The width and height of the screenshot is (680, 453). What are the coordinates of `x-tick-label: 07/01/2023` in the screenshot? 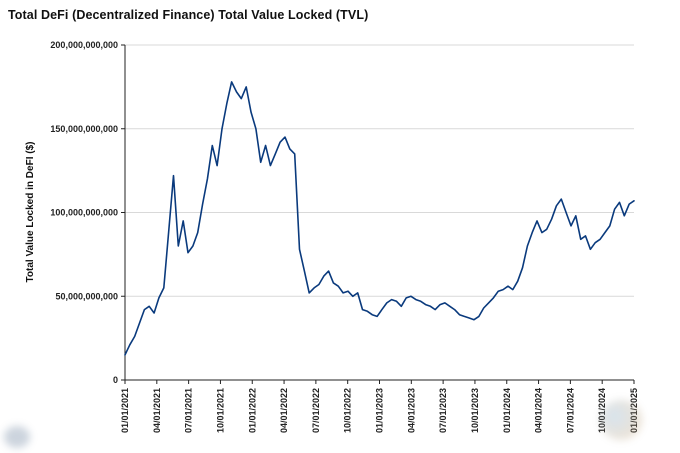 It's located at (443, 410).